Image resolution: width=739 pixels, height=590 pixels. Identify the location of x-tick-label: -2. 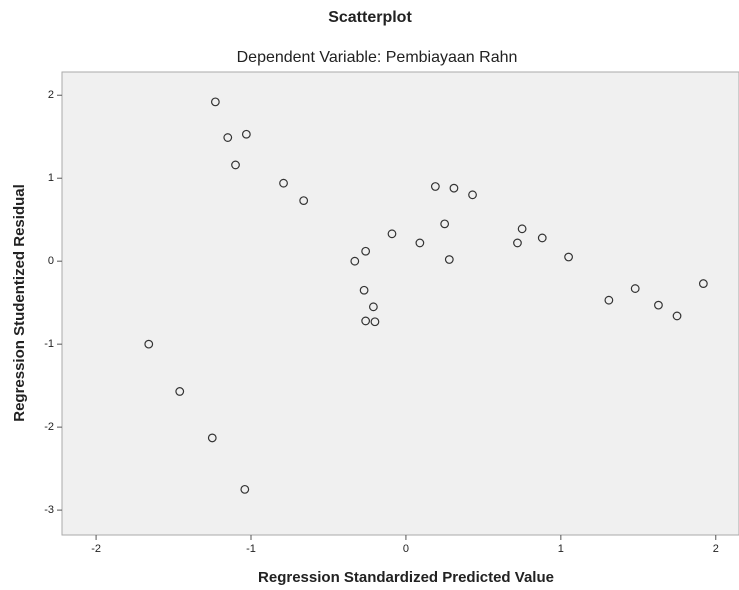
(96, 549).